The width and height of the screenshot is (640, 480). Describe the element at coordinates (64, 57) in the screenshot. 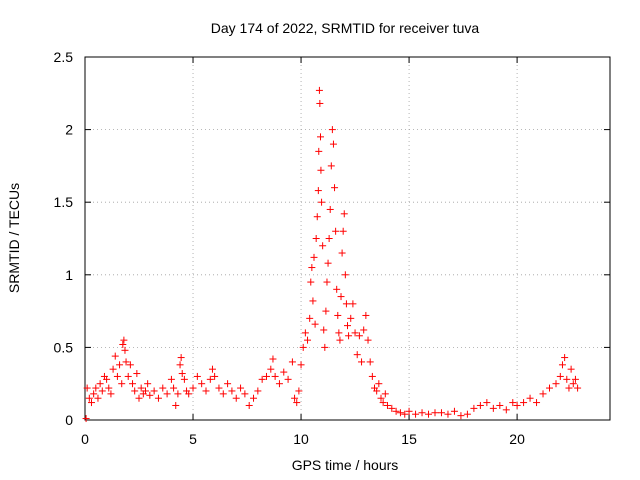

I see `y-tick-label: 2.5` at that location.